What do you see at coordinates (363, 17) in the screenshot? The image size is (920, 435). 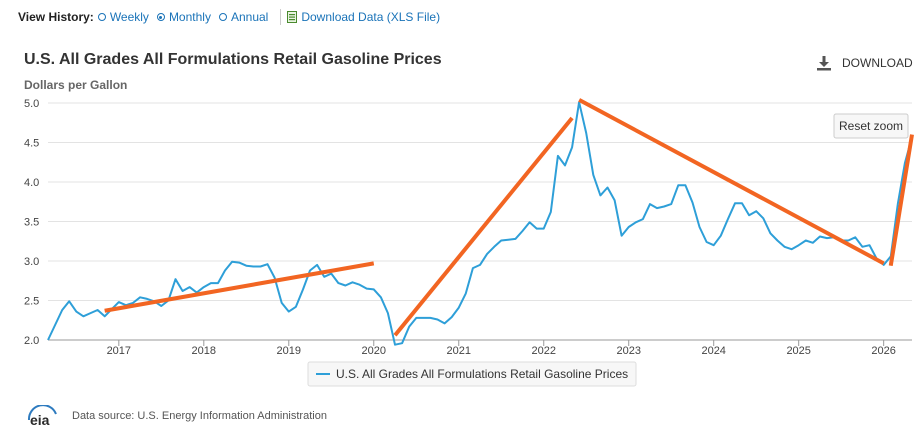 I see `download-data-link: Download Data (XLS File)` at bounding box center [363, 17].